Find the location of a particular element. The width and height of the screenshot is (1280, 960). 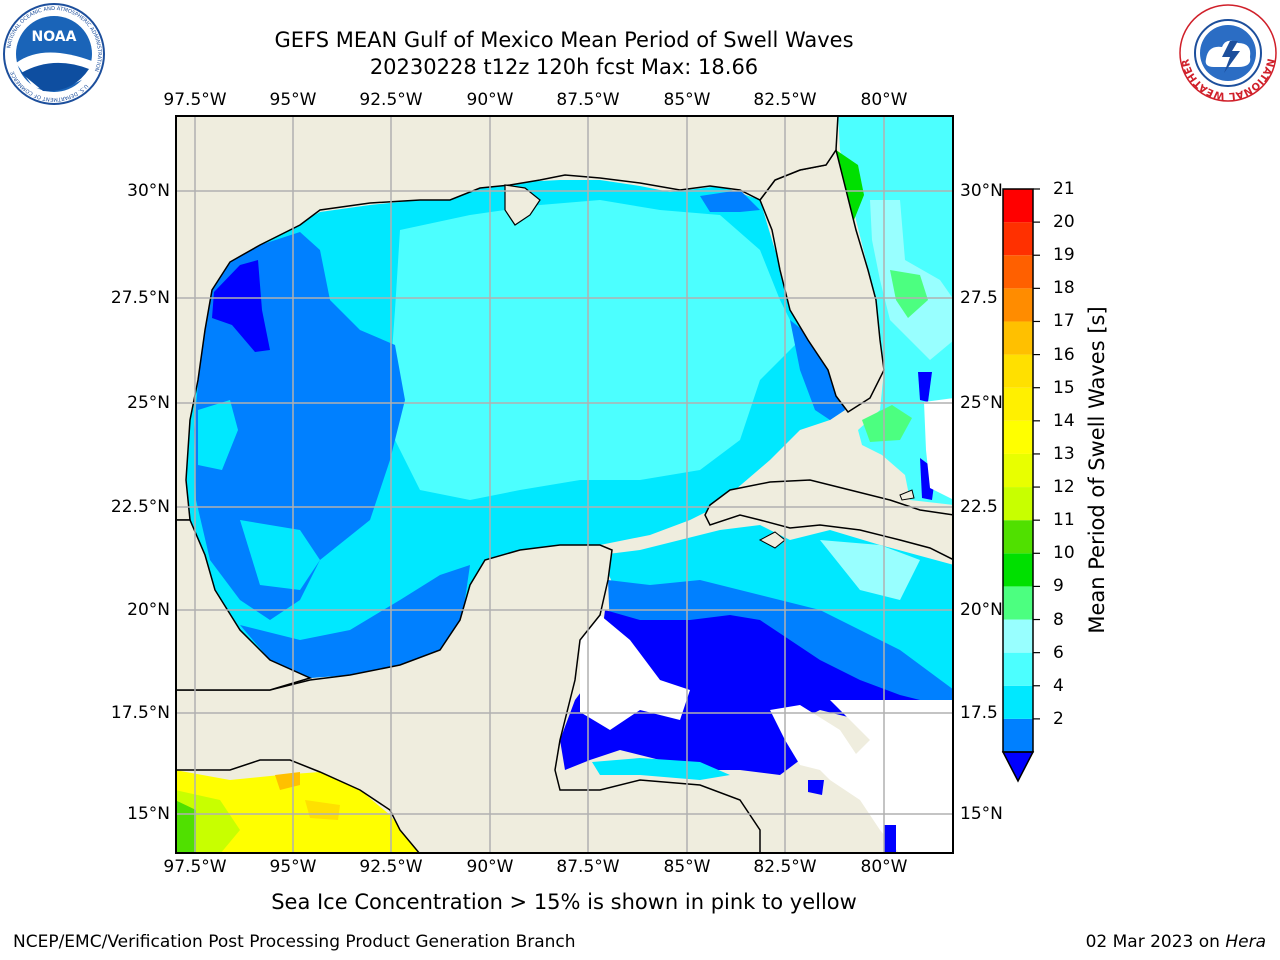

atlantic-white-gap is located at coordinates (939, 449).